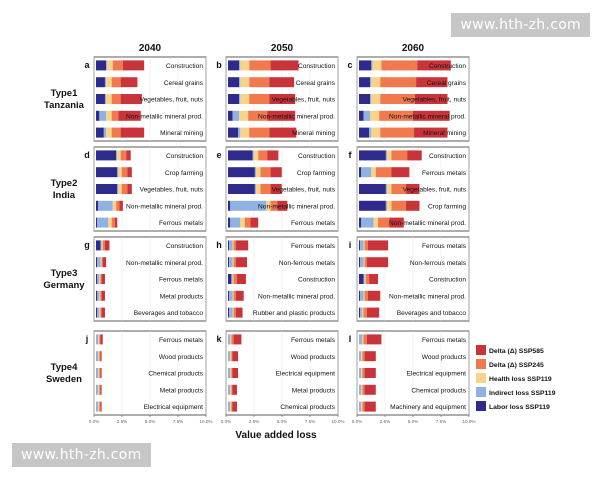 This screenshot has height=480, width=600. I want to click on row-label-type: Type4, so click(64, 367).